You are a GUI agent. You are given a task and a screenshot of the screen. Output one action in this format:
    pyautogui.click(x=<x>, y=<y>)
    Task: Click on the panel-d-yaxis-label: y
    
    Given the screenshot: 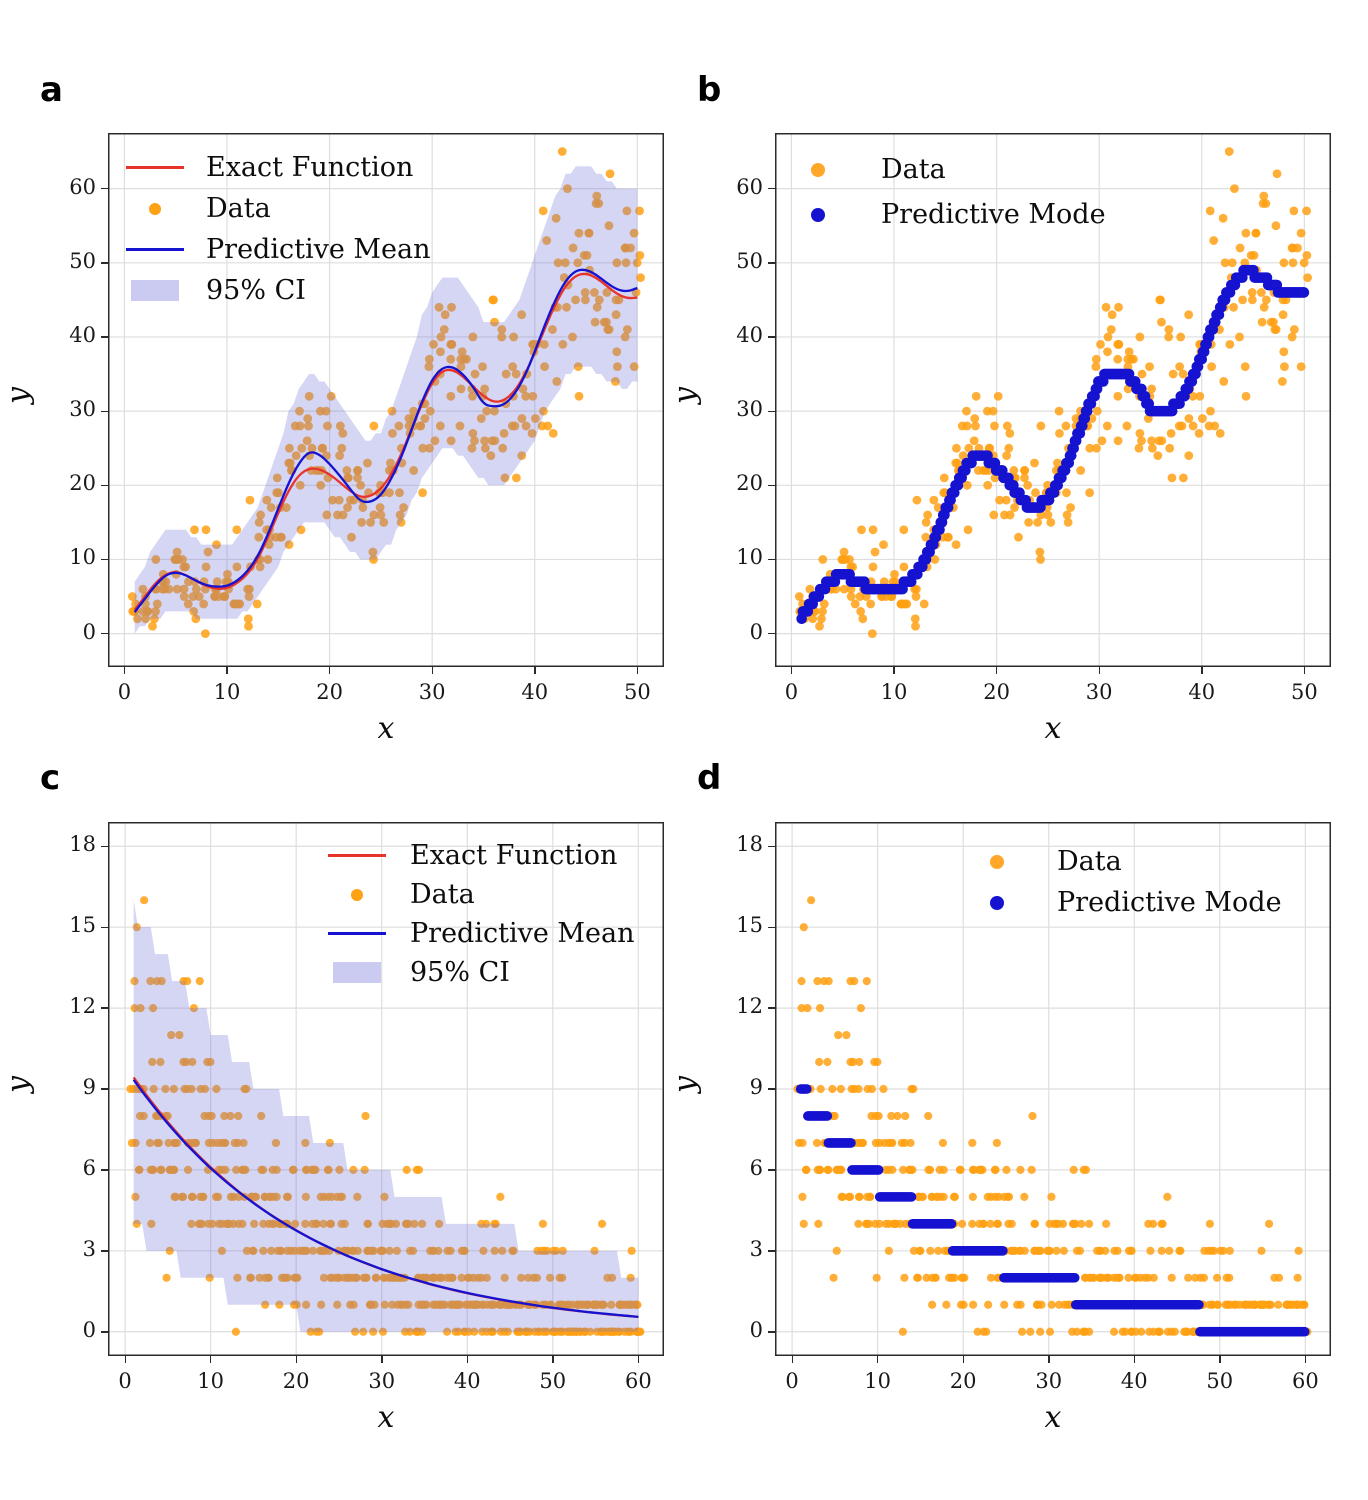 What is the action you would take?
    pyautogui.click(x=685, y=1084)
    